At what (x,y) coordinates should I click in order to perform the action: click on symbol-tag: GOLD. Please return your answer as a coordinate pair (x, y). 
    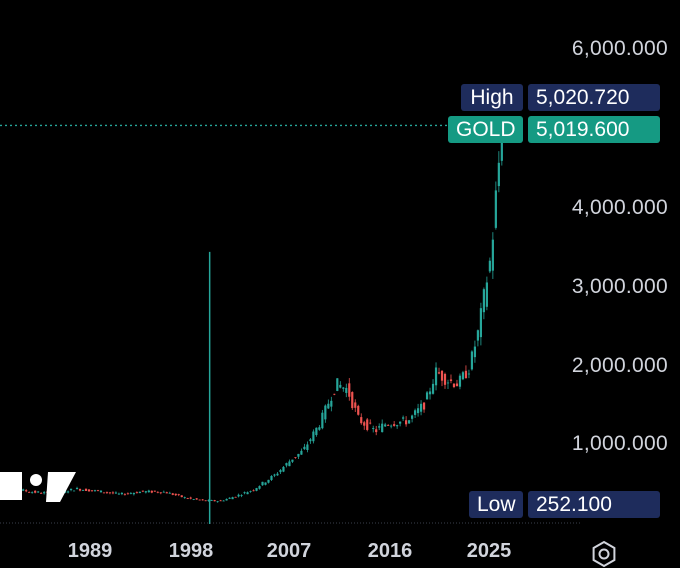
    Looking at the image, I should click on (485, 129).